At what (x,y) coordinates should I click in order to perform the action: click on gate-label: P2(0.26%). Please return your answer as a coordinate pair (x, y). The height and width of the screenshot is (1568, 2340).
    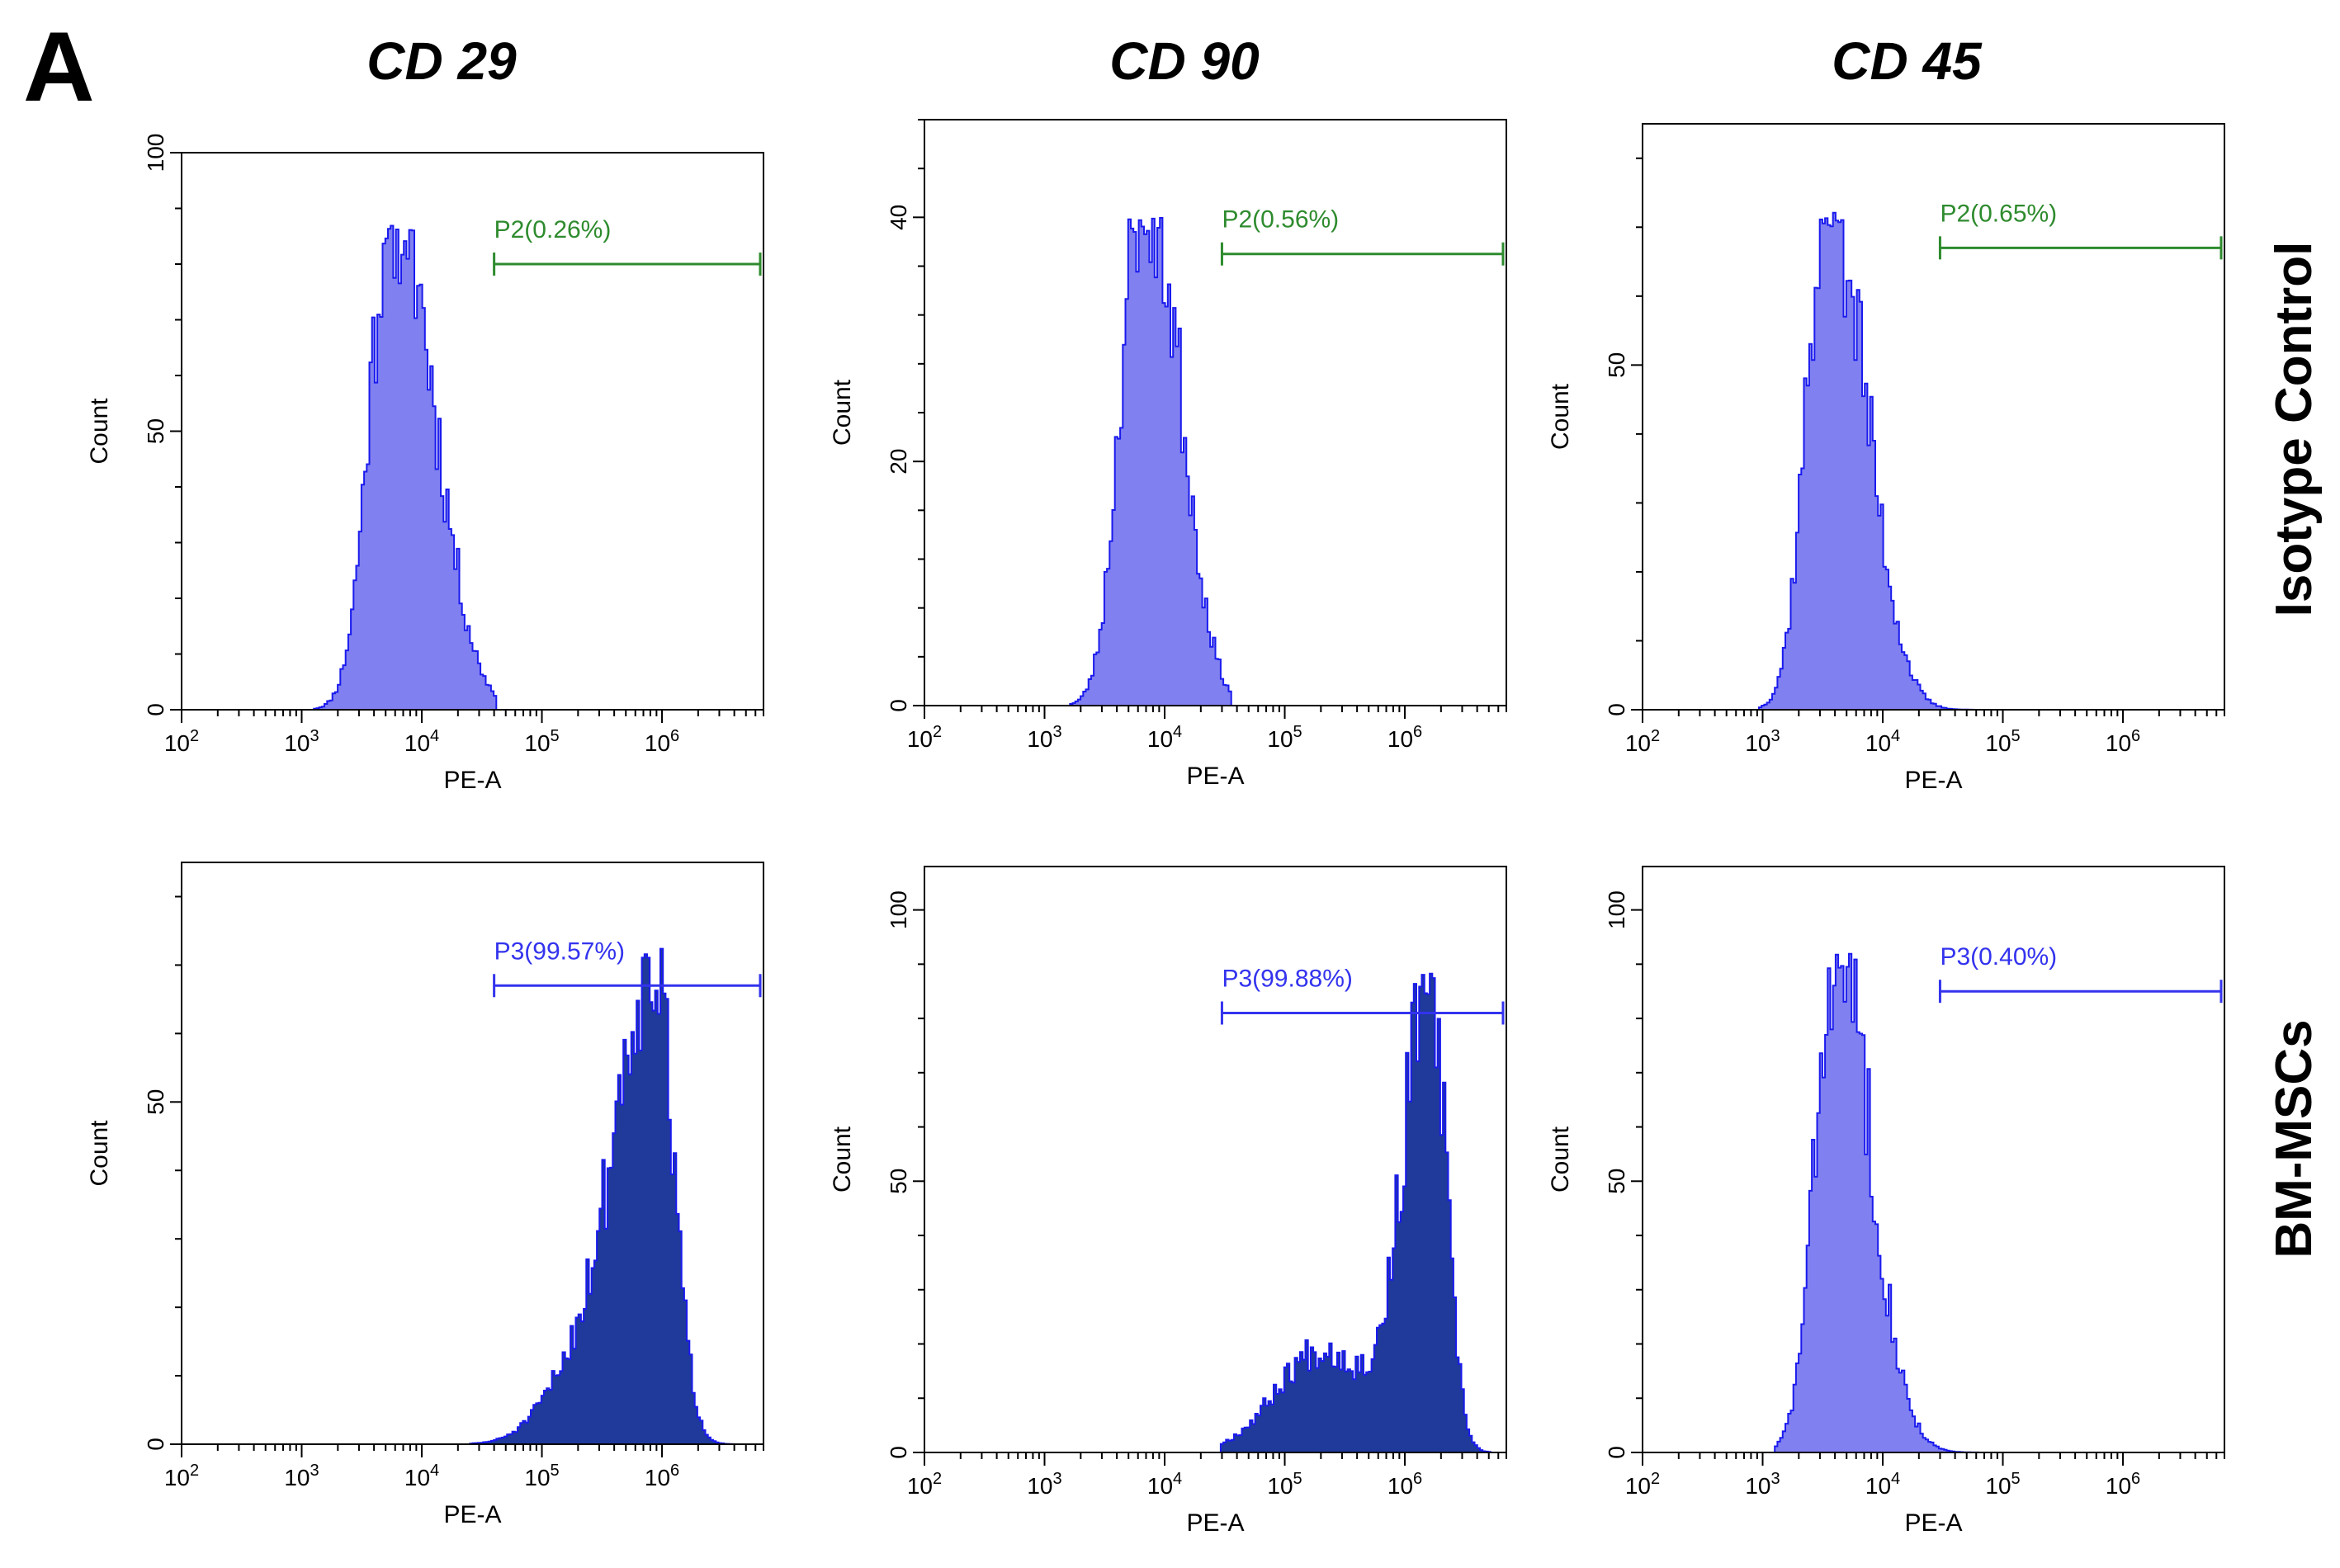
    Looking at the image, I should click on (553, 229).